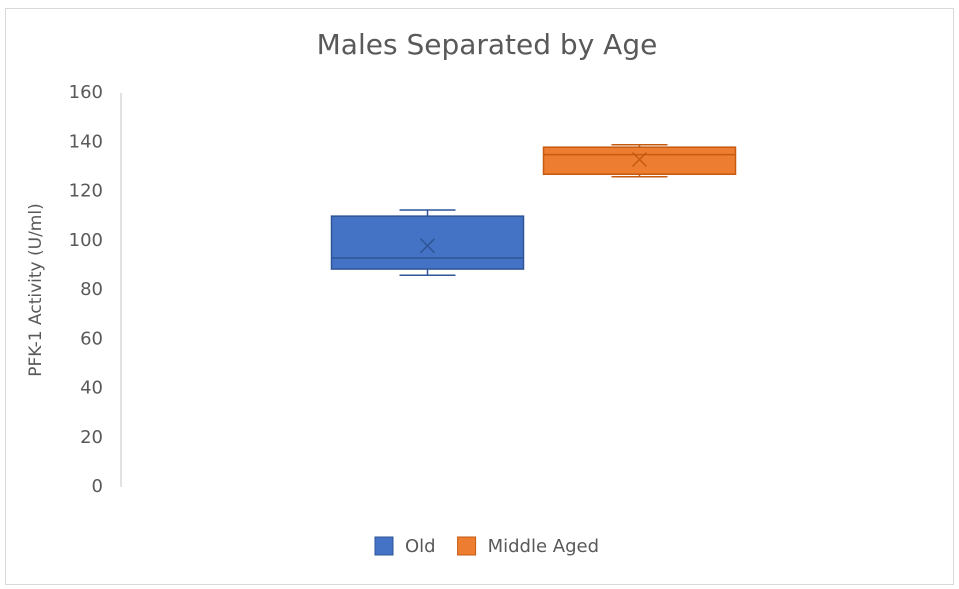 The width and height of the screenshot is (959, 589). What do you see at coordinates (91, 338) in the screenshot?
I see `y-tick-label: 60` at bounding box center [91, 338].